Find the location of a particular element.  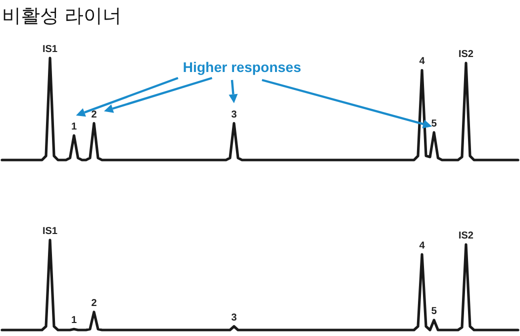

annotation: Higher responses is located at coordinates (242, 67).